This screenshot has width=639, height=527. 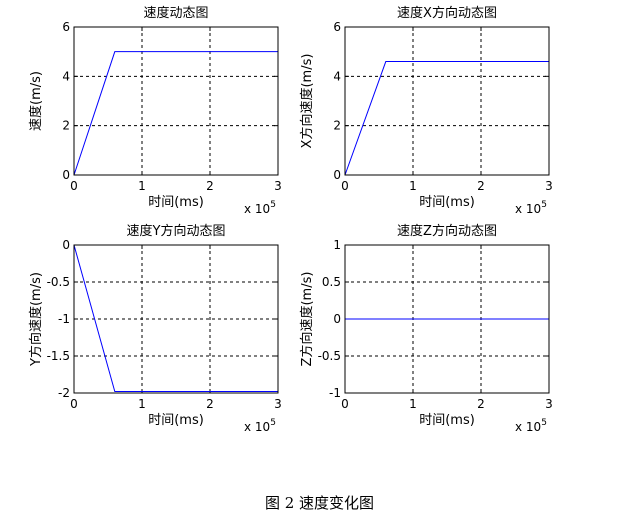 What do you see at coordinates (447, 231) in the screenshot?
I see `chart-title: 速度Z方向动态图` at bounding box center [447, 231].